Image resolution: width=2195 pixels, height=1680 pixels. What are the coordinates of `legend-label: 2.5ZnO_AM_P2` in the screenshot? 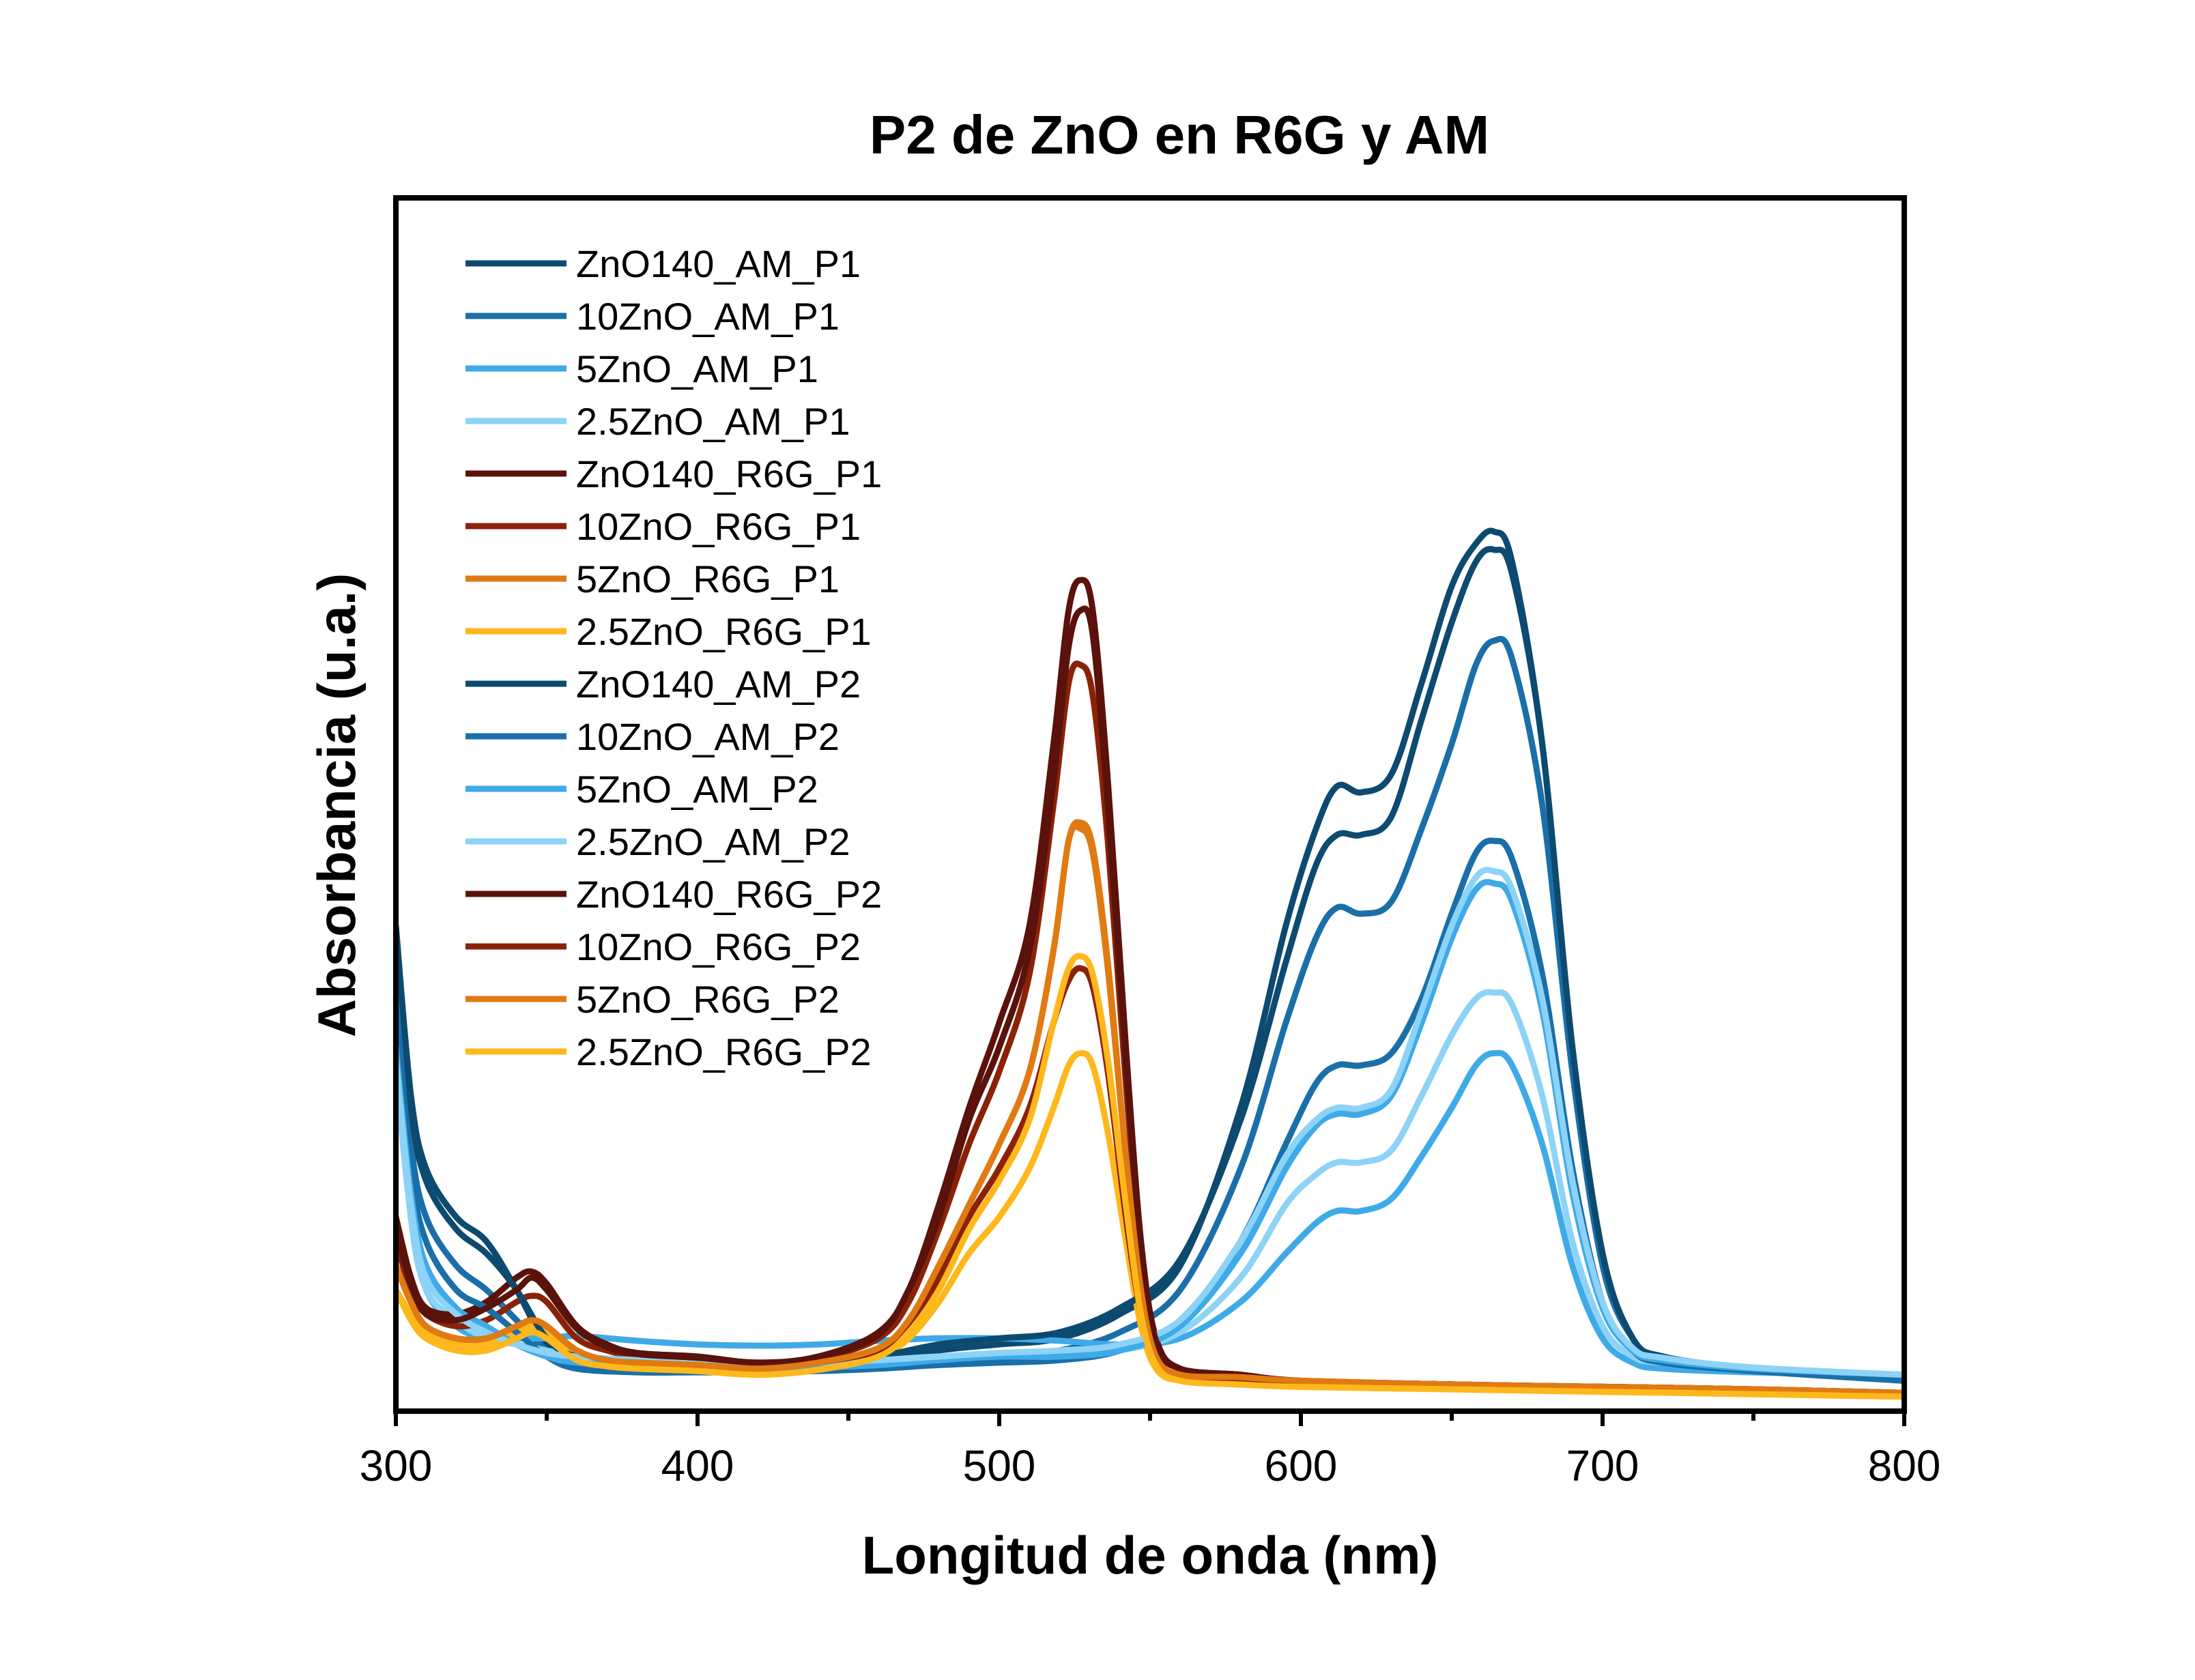 It's located at (713, 841).